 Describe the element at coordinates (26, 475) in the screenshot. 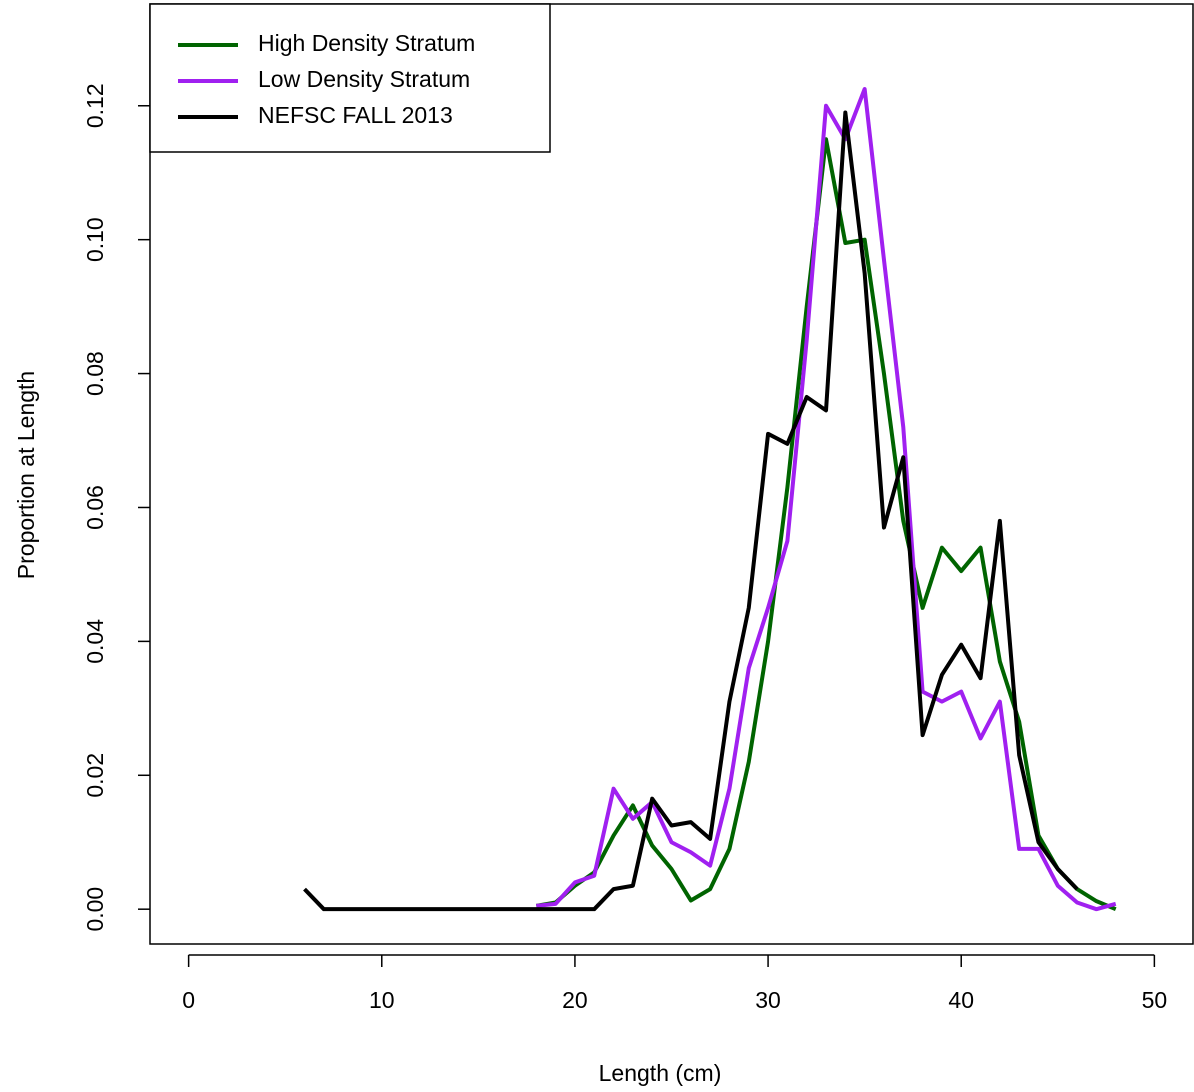

I see `y-axis-label: Proportion at Length` at that location.